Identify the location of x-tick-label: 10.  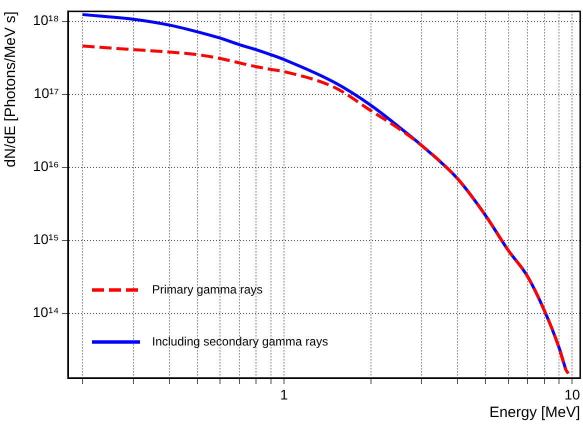
(572, 394).